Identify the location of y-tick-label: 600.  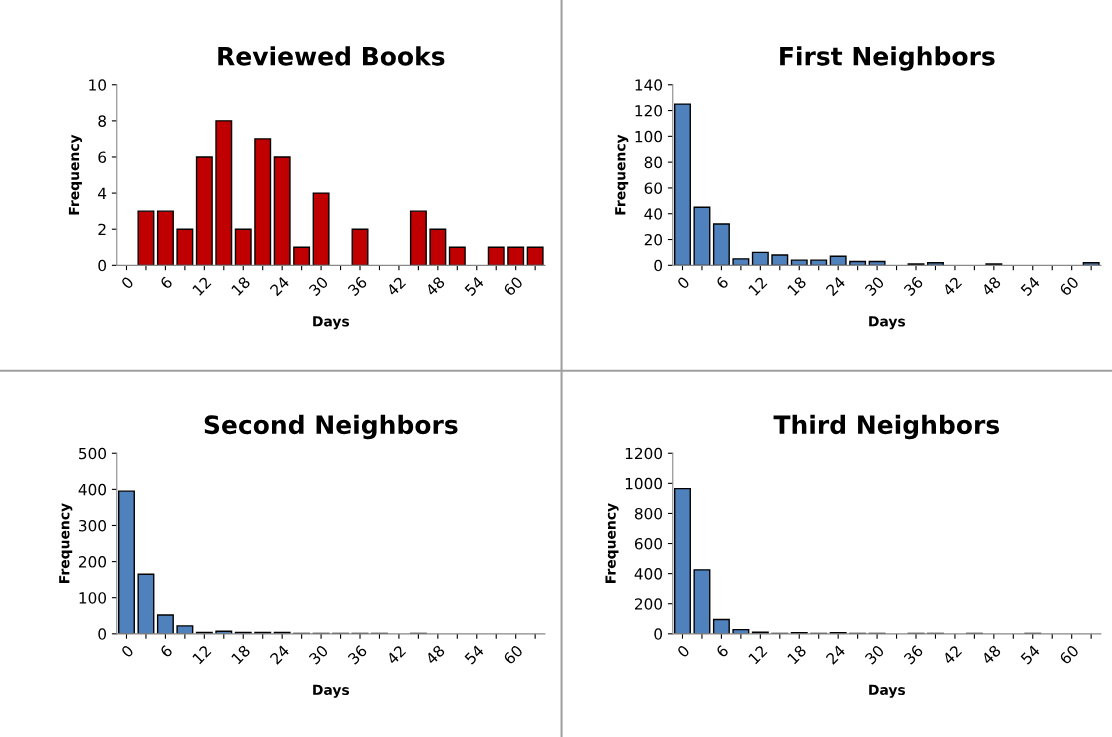
(648, 544).